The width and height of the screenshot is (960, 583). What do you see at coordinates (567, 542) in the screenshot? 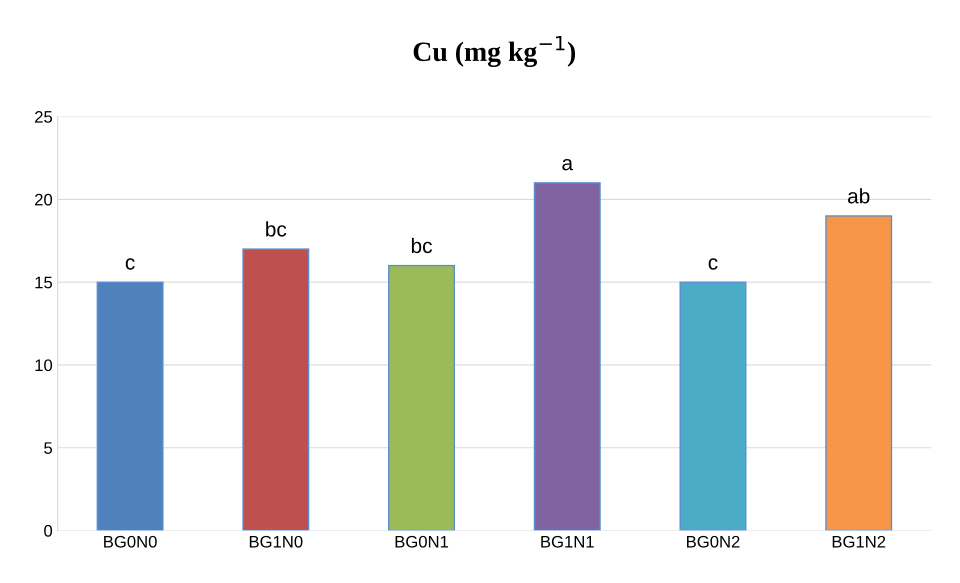
I see `x-tick-label: BG1N1` at bounding box center [567, 542].